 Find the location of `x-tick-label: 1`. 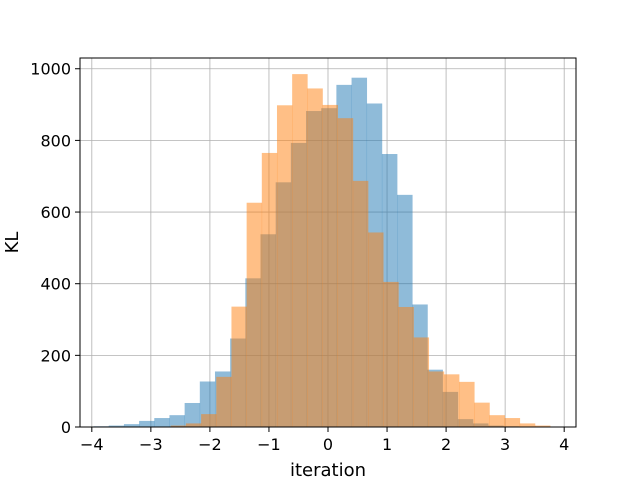

x-tick-label: 1 is located at coordinates (387, 444).